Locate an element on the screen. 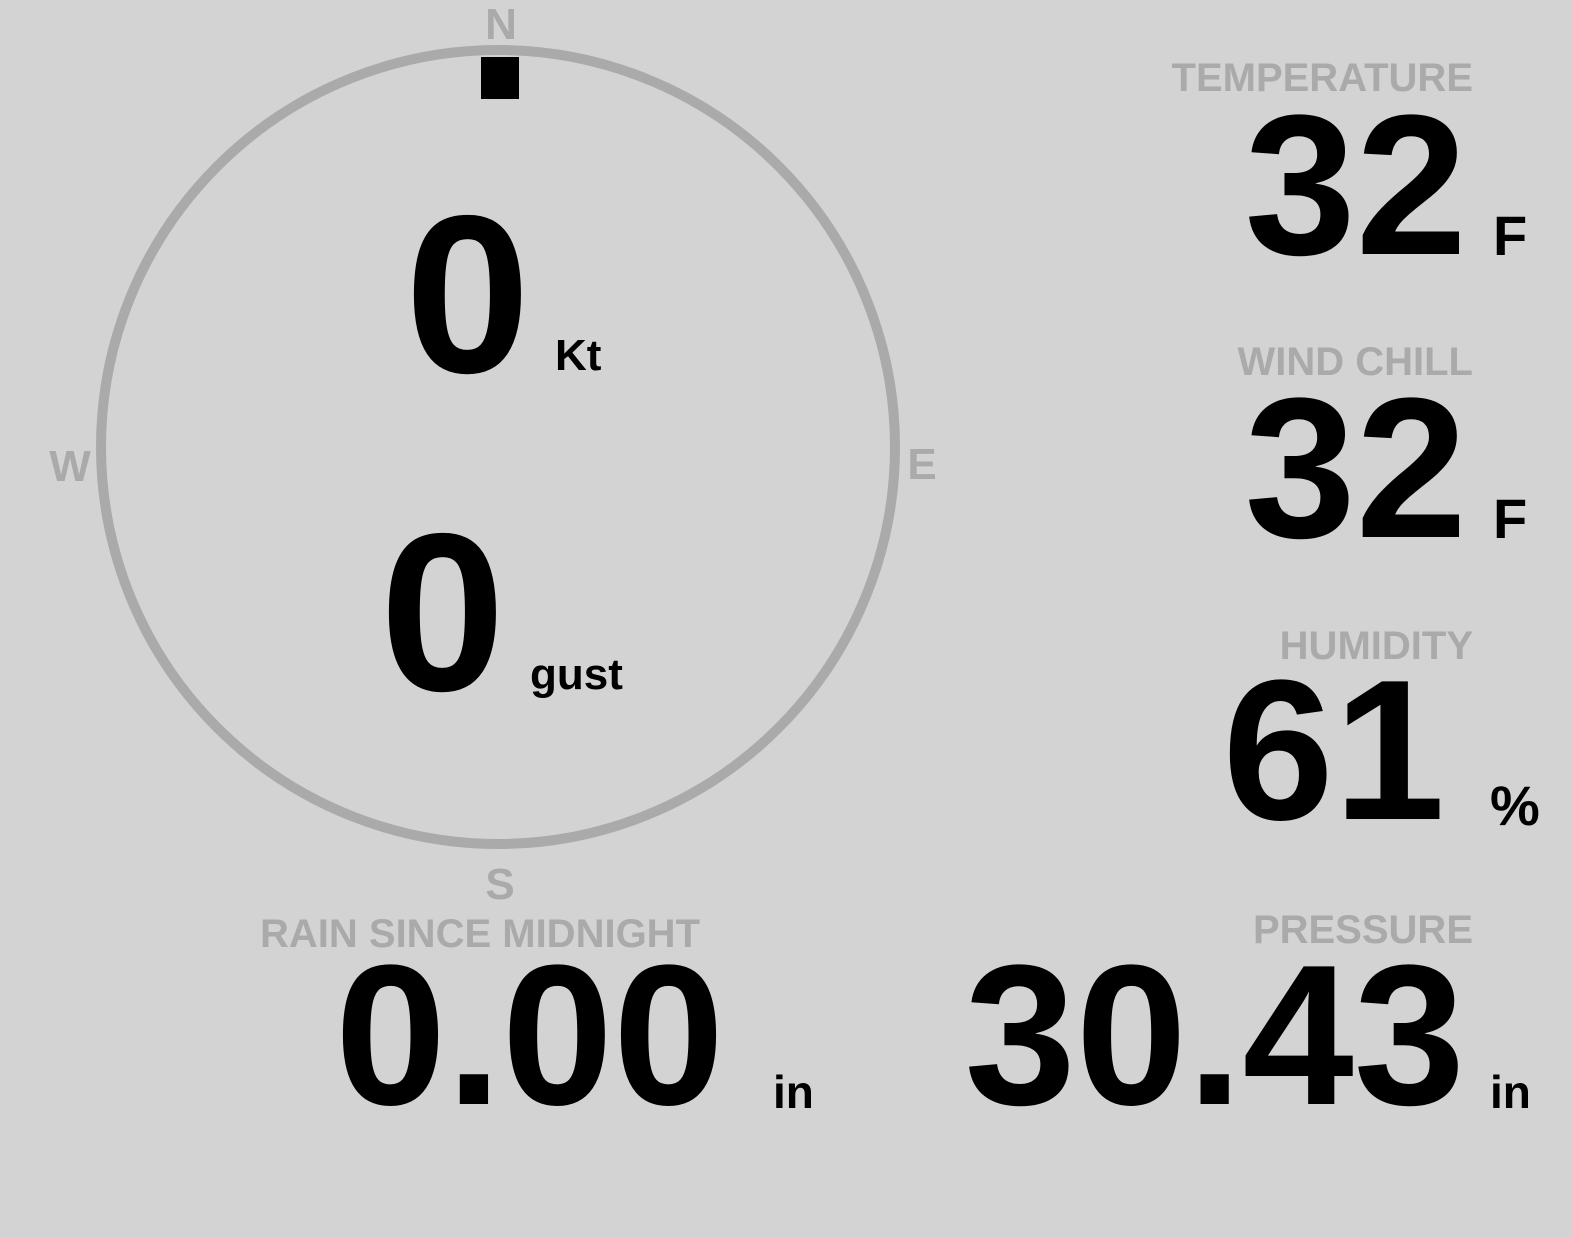 This screenshot has height=1237, width=1571. wind-speed-unit: Kt is located at coordinates (578, 355).